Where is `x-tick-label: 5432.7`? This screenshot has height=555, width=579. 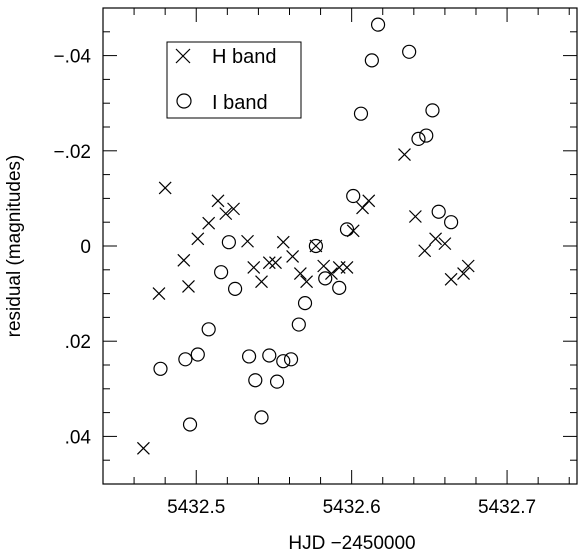 x-tick-label: 5432.7 is located at coordinates (507, 507).